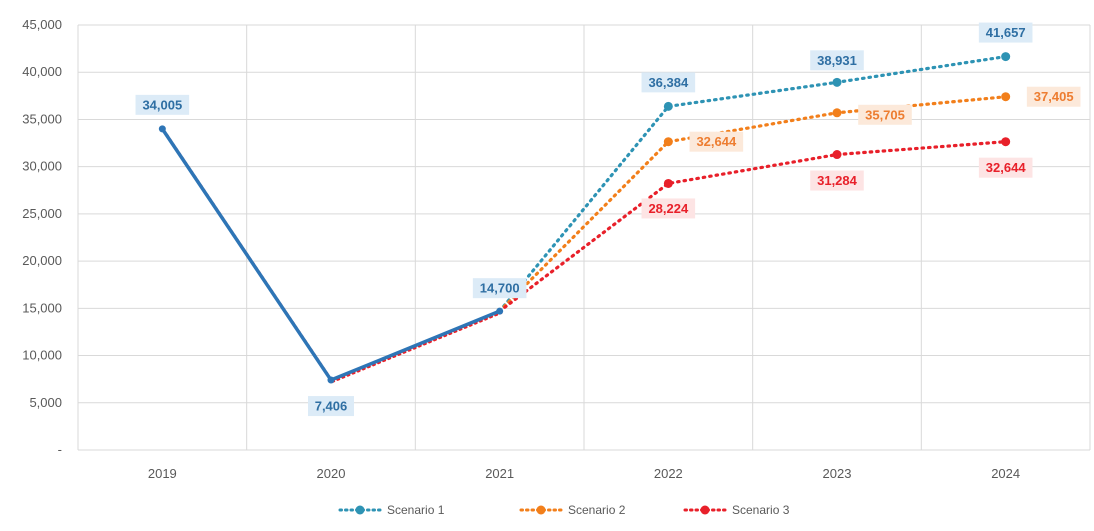 This screenshot has height=531, width=1094. What do you see at coordinates (42, 355) in the screenshot?
I see `y-tick-label: 10,000` at bounding box center [42, 355].